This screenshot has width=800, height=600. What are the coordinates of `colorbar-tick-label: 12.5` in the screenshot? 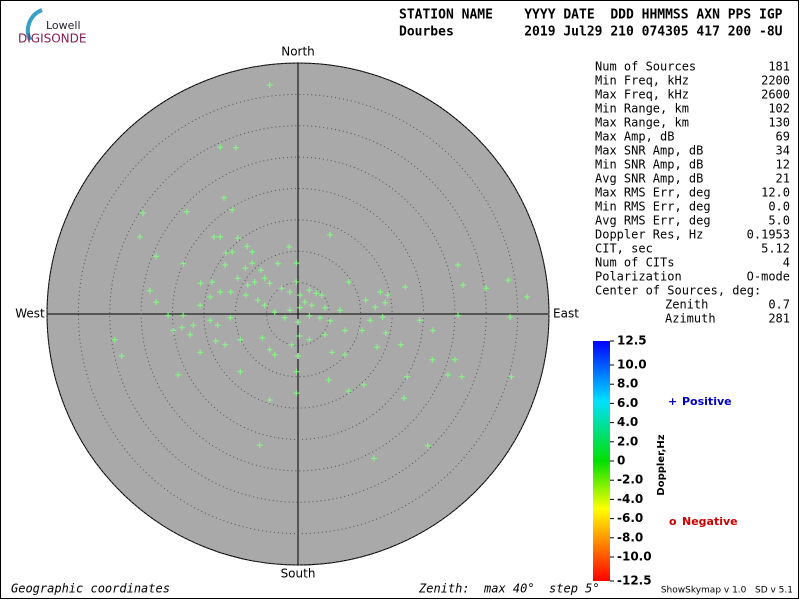 It's located at (632, 341).